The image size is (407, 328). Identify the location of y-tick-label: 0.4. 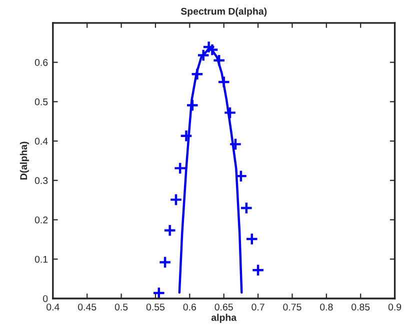
(41, 141).